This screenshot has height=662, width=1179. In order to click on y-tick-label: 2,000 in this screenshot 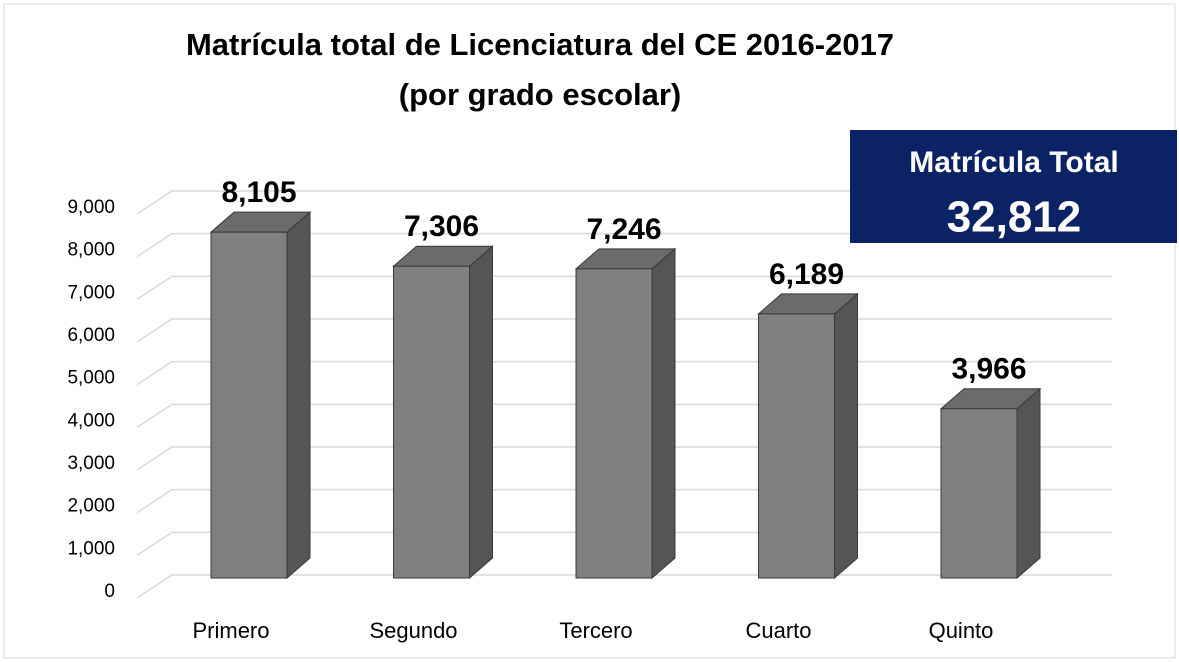, I will do `click(91, 506)`.